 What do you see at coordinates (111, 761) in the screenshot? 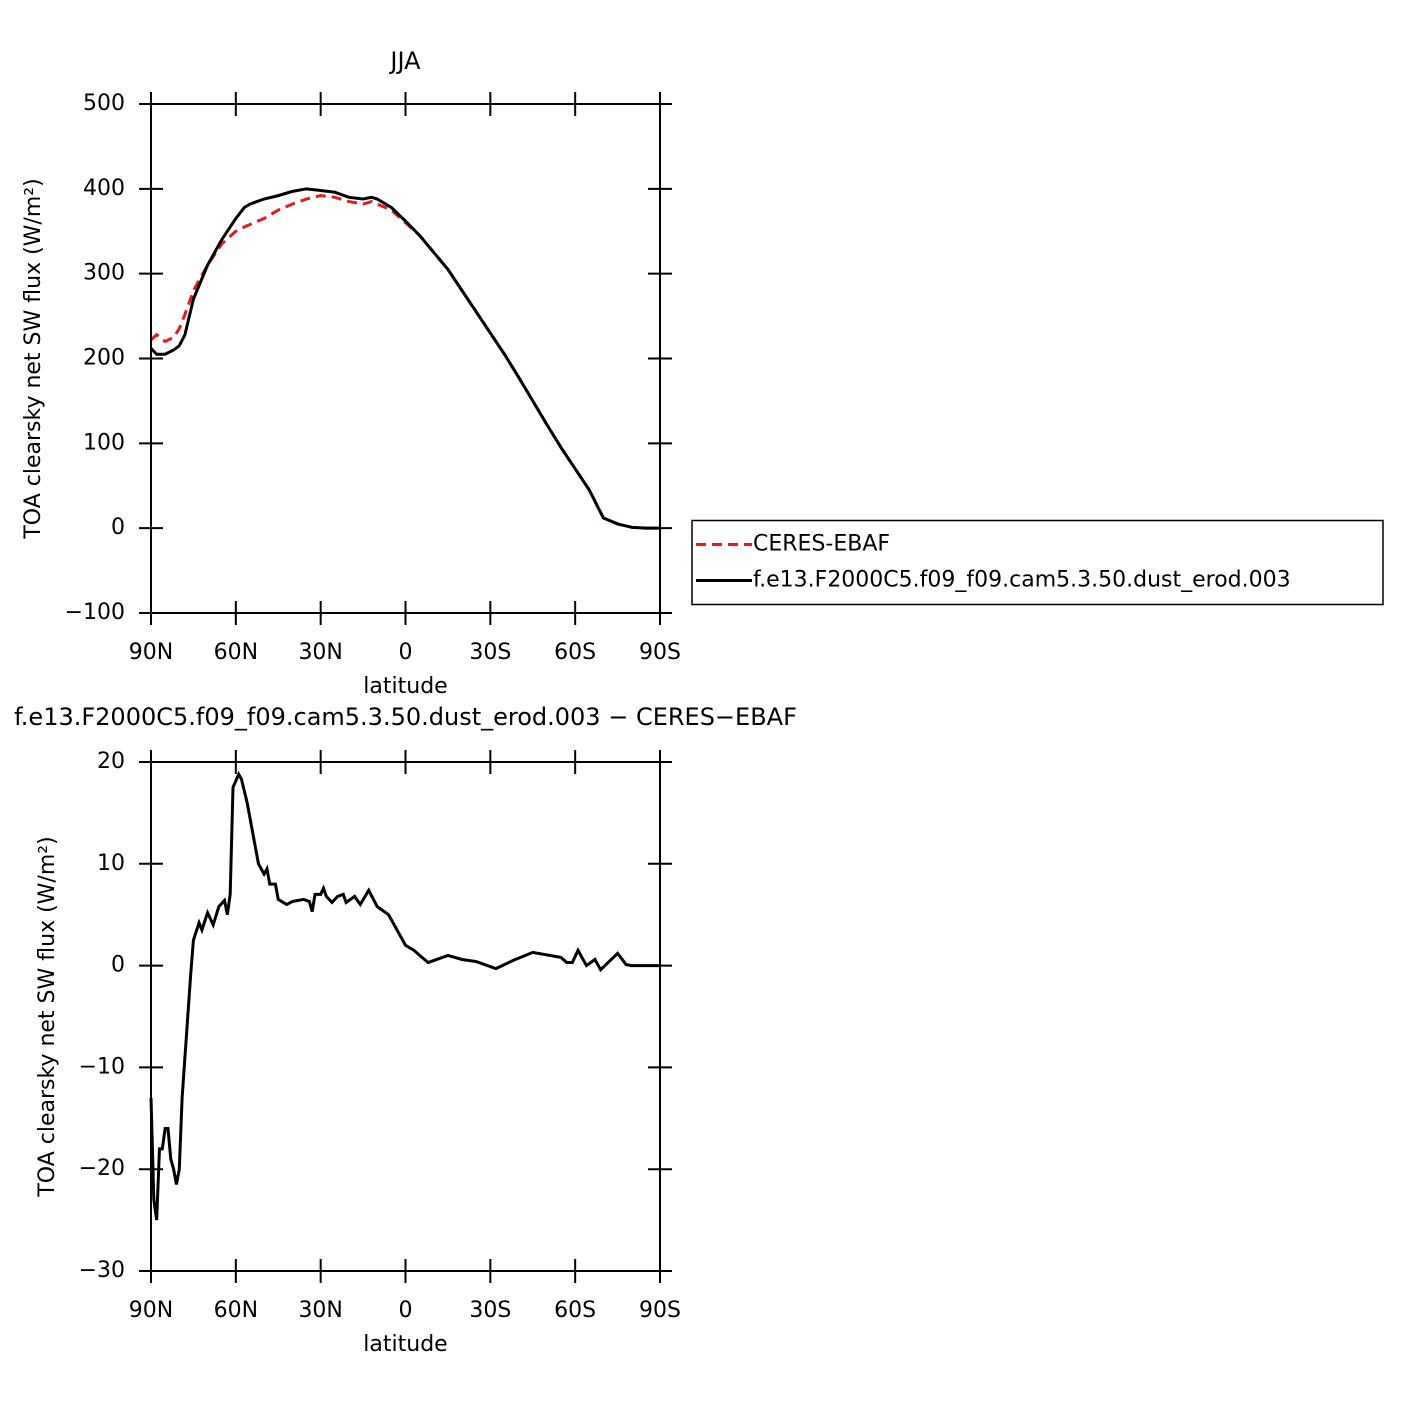
I see `y-tick-label: 20` at bounding box center [111, 761].